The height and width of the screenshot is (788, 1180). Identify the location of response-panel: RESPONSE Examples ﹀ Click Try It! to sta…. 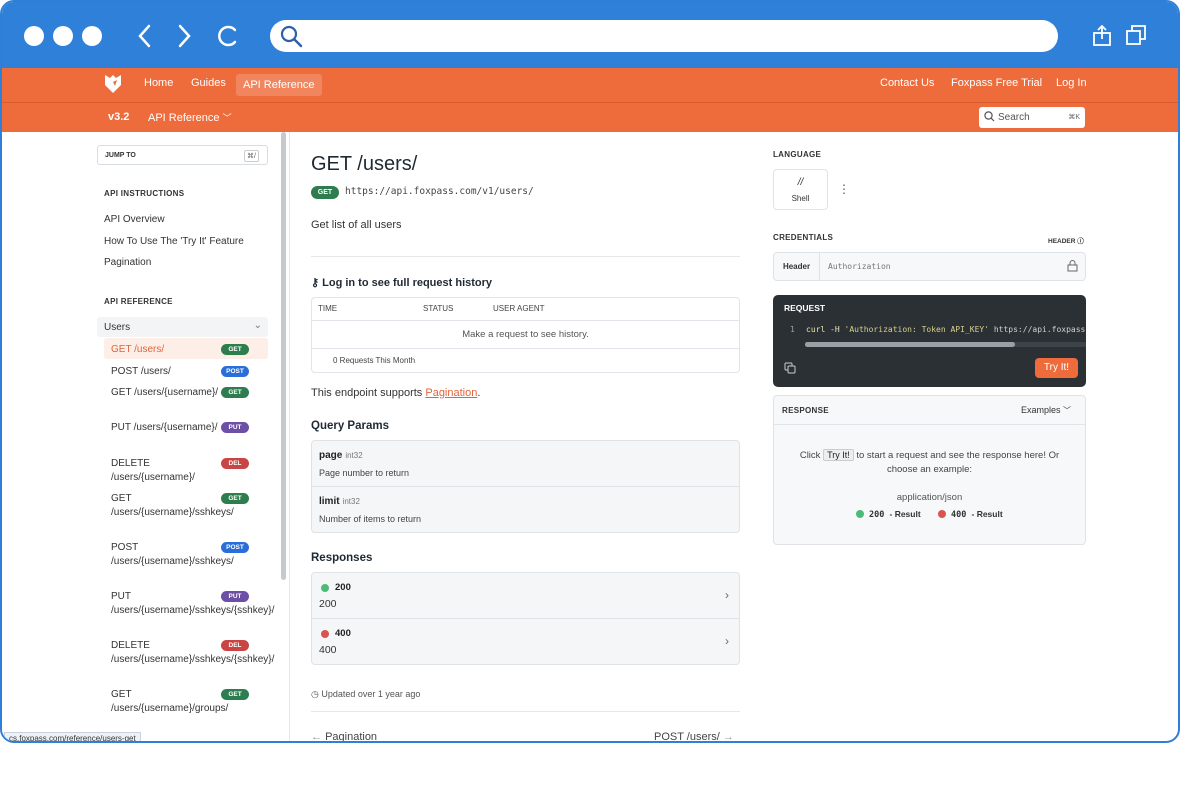
(929, 470).